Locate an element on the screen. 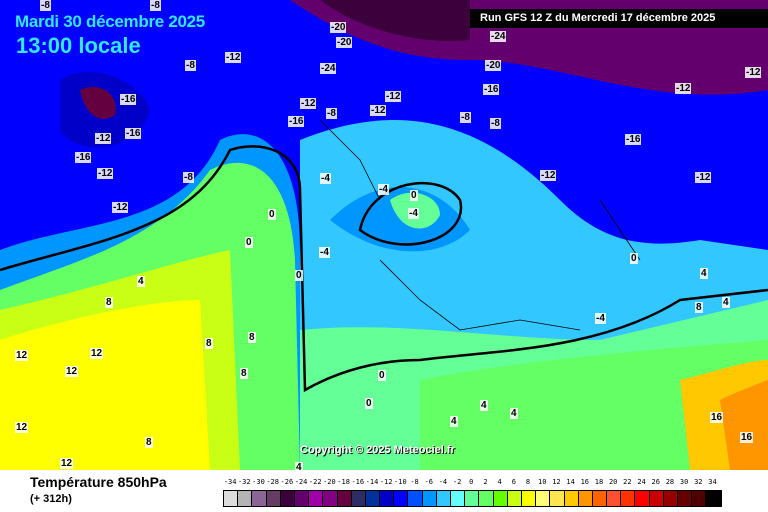 This screenshot has width=768, height=512. legend-label: 26 is located at coordinates (655, 482).